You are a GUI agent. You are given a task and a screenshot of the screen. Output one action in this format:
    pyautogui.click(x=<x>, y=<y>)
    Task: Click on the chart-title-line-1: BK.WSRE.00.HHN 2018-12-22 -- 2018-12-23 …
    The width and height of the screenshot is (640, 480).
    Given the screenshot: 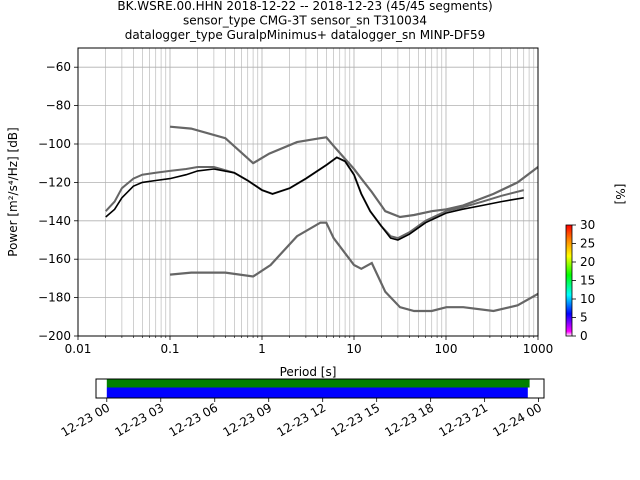 What is the action you would take?
    pyautogui.click(x=304, y=6)
    